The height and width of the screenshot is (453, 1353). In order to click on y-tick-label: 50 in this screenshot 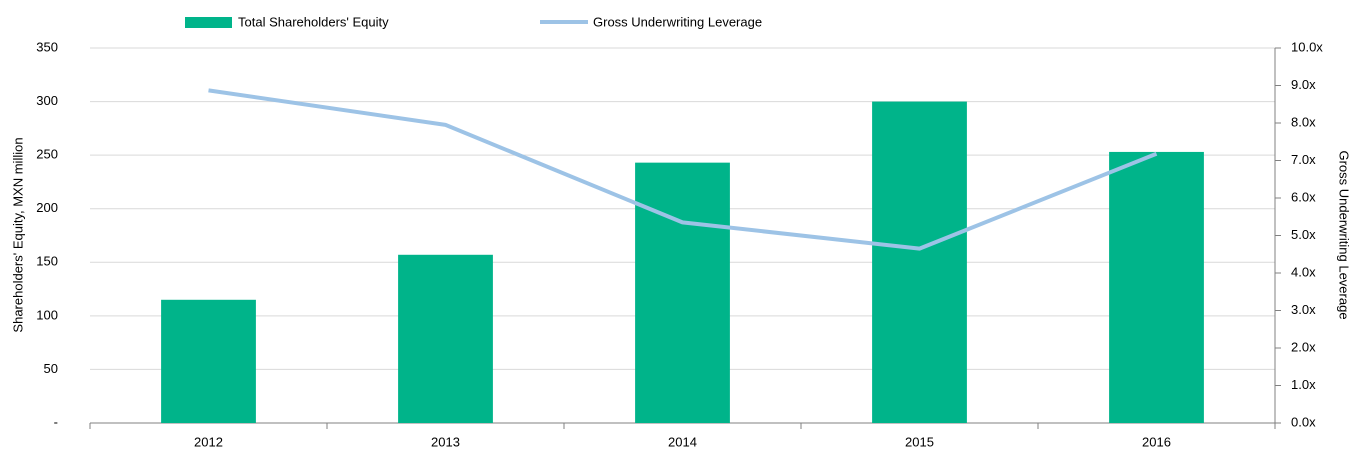, I will do `click(51, 368)`.